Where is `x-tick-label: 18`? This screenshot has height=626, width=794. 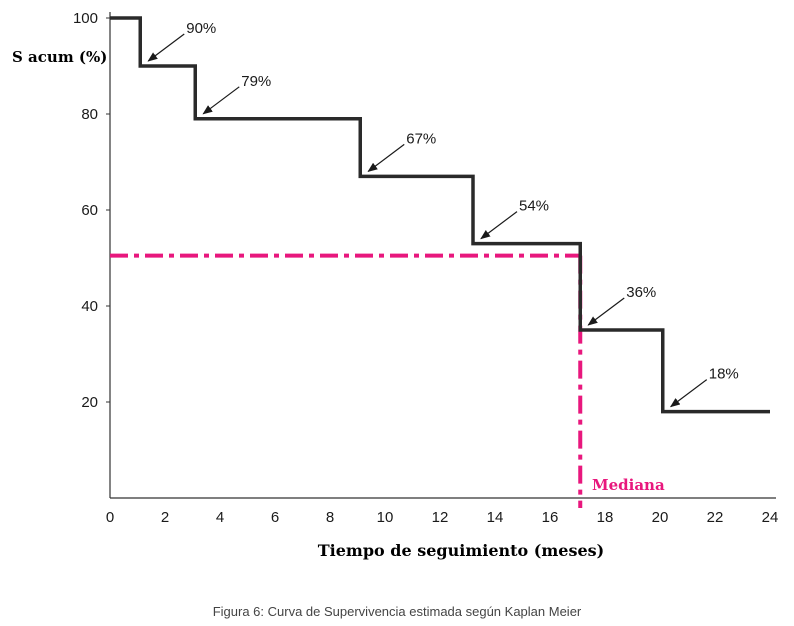 x-tick-label: 18 is located at coordinates (605, 517).